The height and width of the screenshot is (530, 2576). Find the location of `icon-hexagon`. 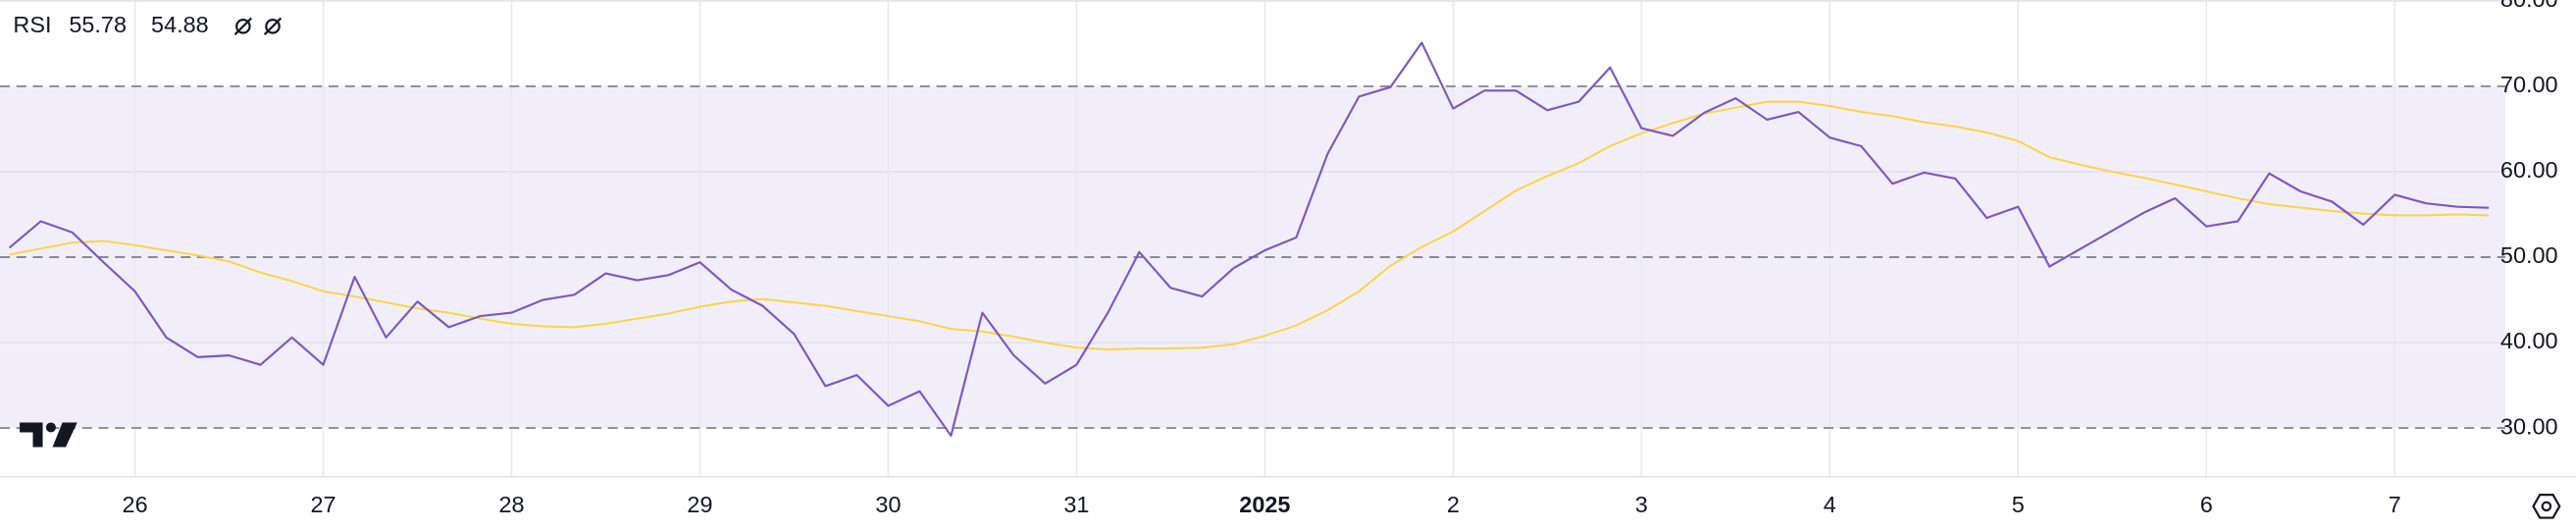

icon-hexagon is located at coordinates (2546, 507).